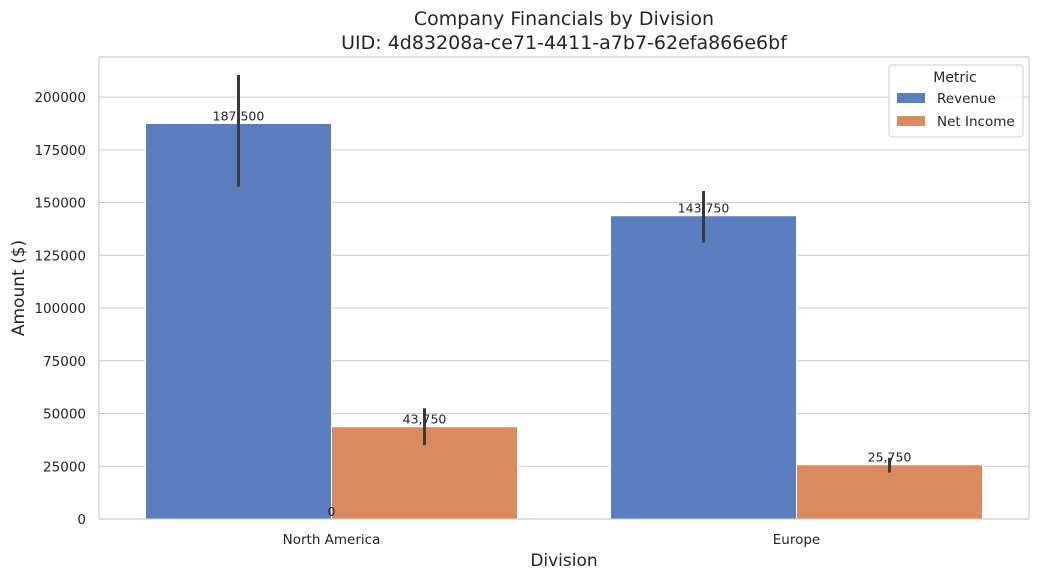 Image resolution: width=1038 pixels, height=580 pixels. What do you see at coordinates (239, 115) in the screenshot?
I see `bar-value-label: 187,500` at bounding box center [239, 115].